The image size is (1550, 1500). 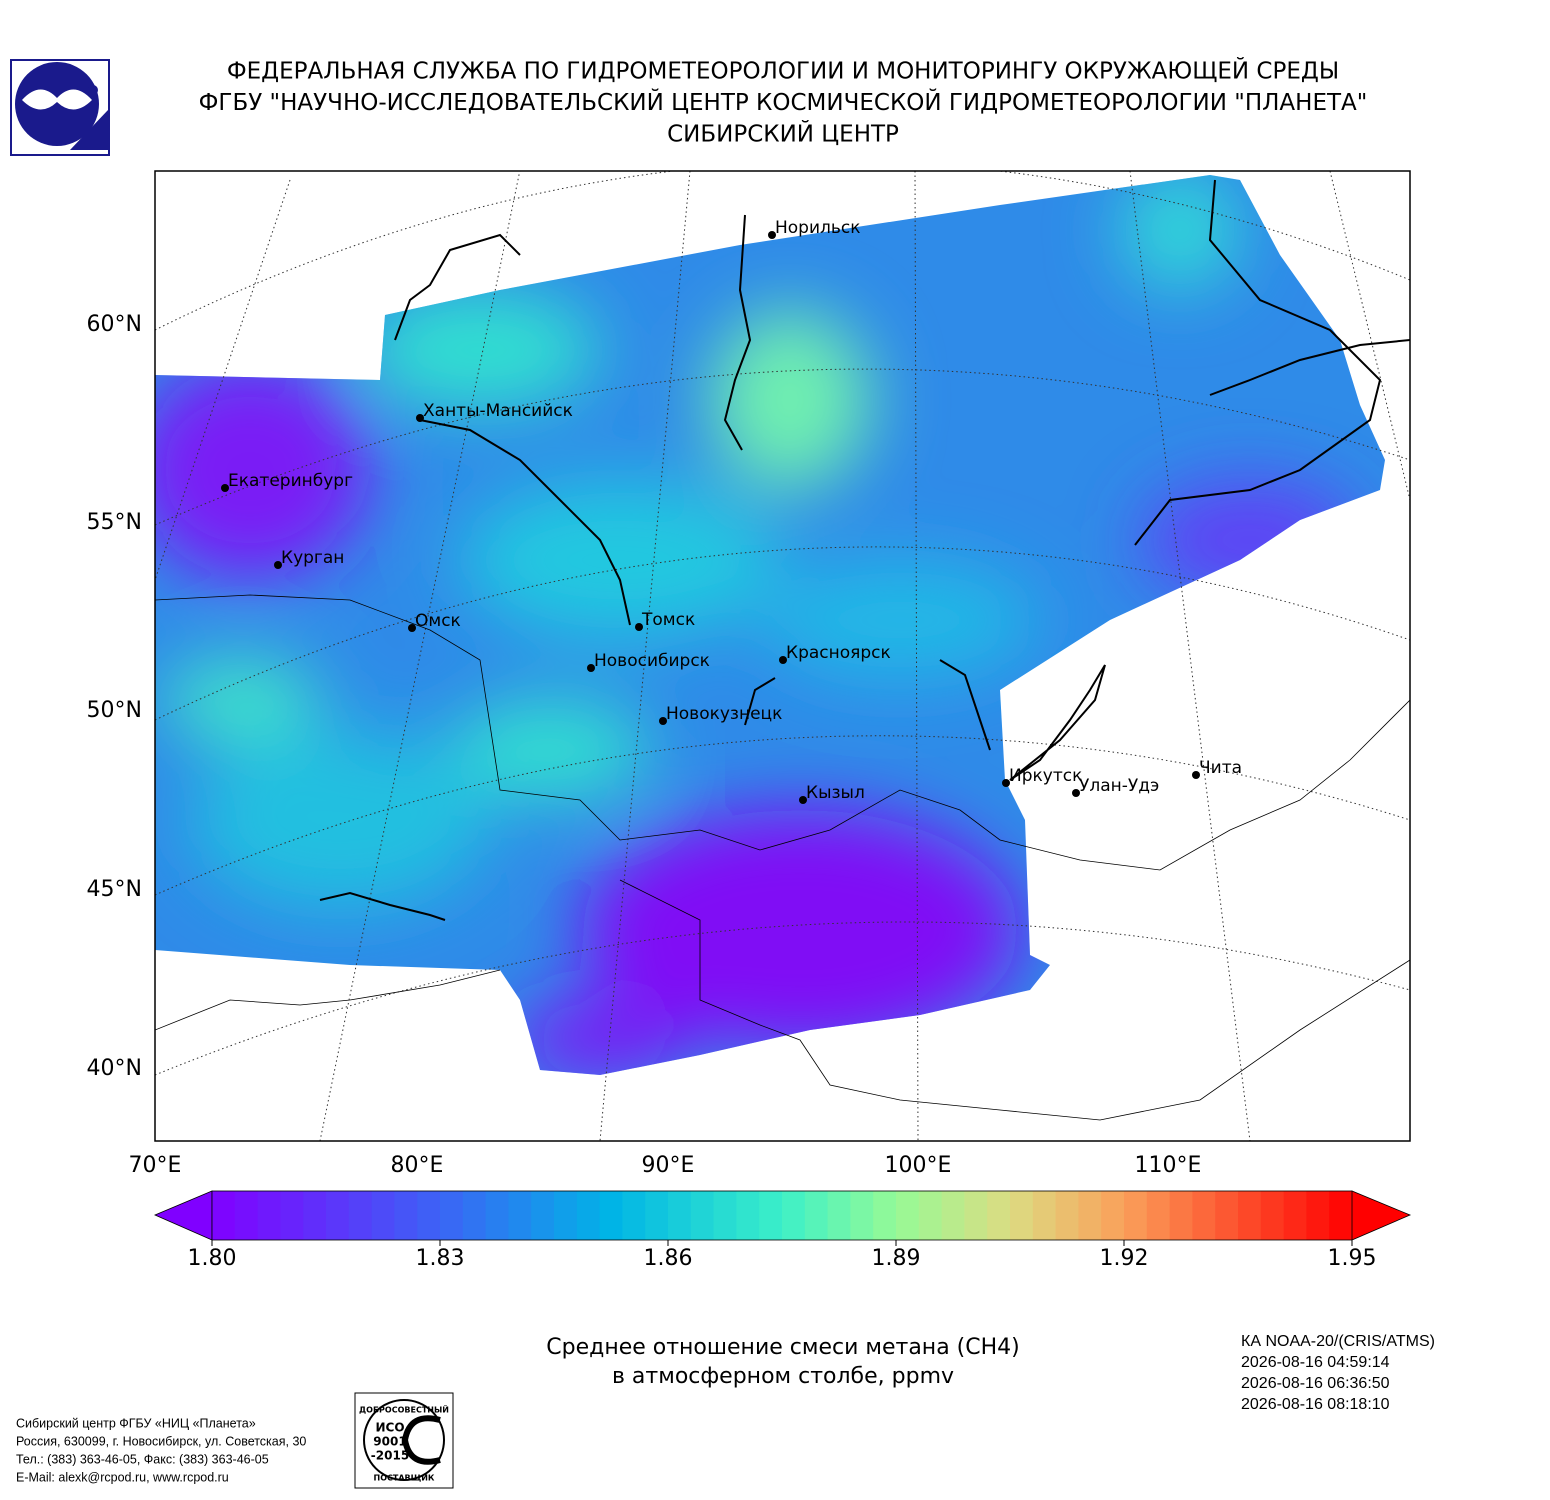 I want to click on iso-line: -2015, so click(x=390, y=1456).